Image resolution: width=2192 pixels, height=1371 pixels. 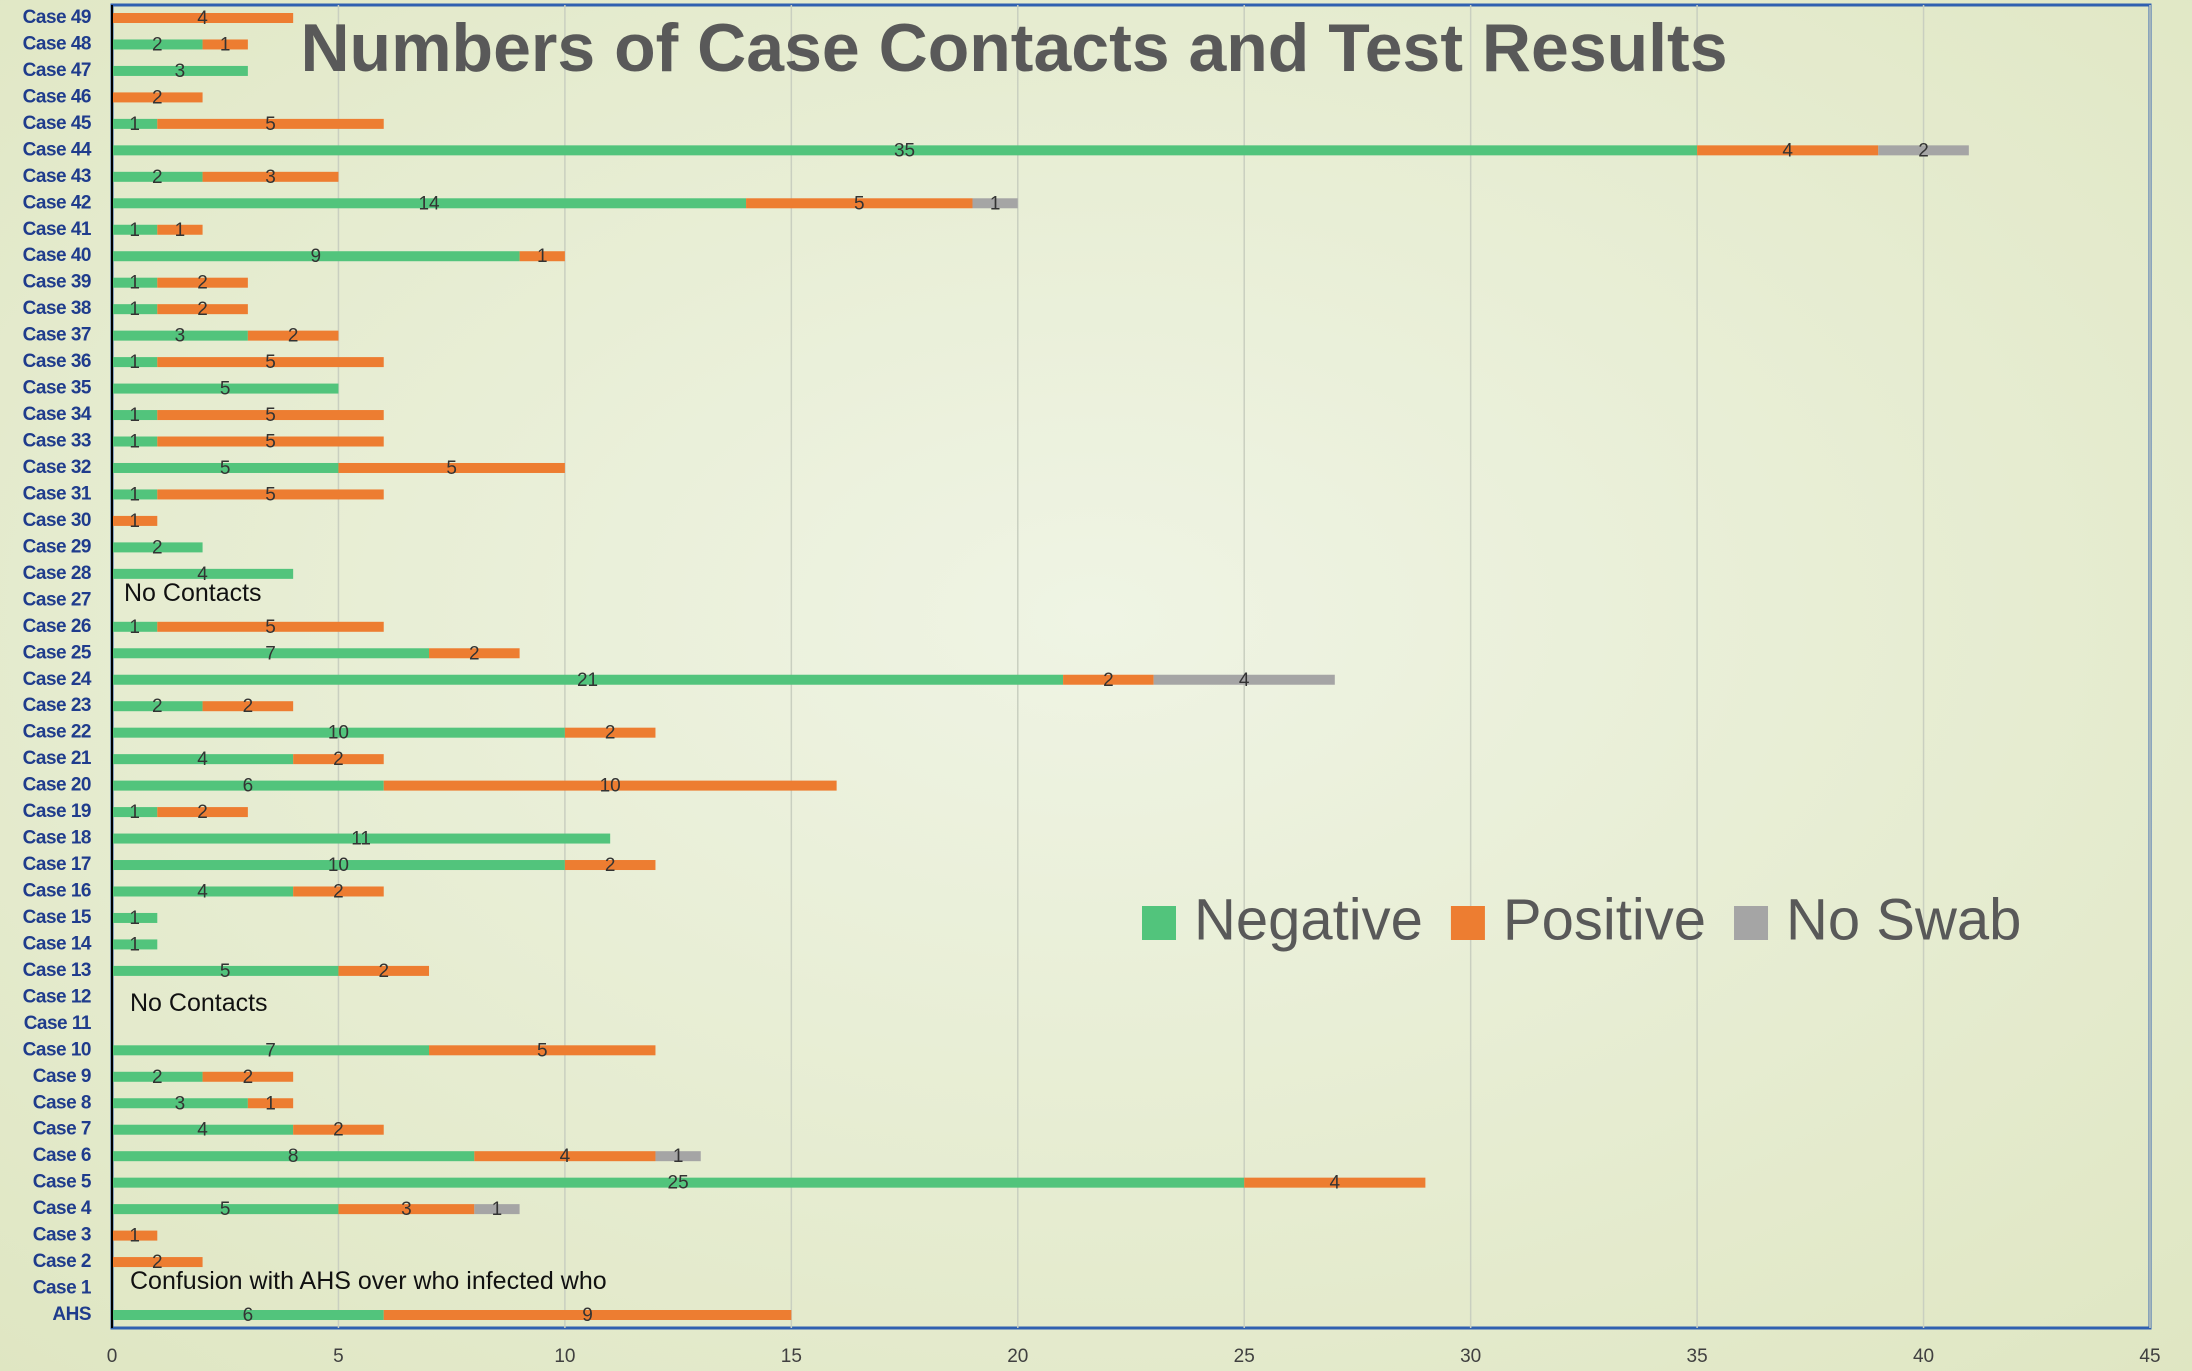 I want to click on x-tick-label: 30, so click(x=1470, y=1356).